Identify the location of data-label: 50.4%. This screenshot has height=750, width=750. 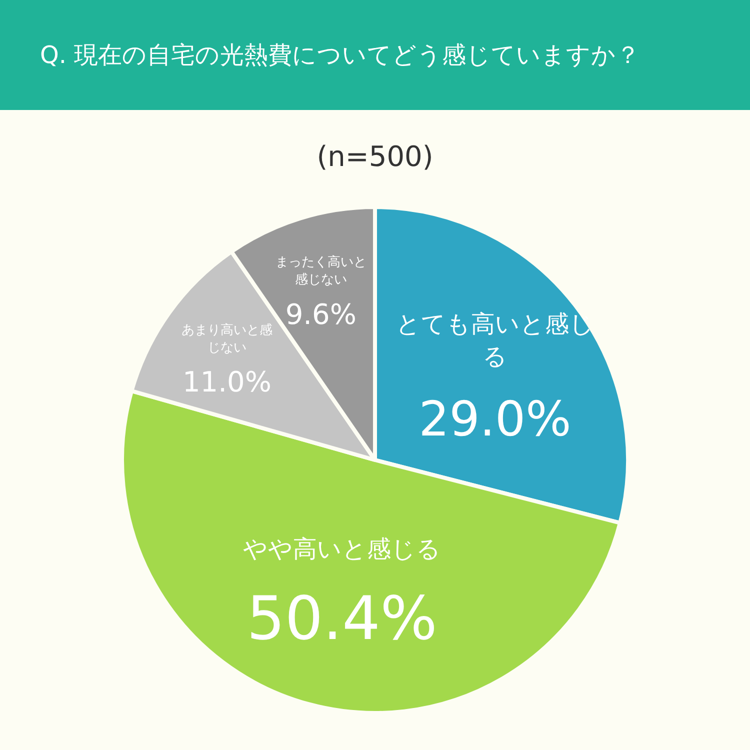
(342, 619).